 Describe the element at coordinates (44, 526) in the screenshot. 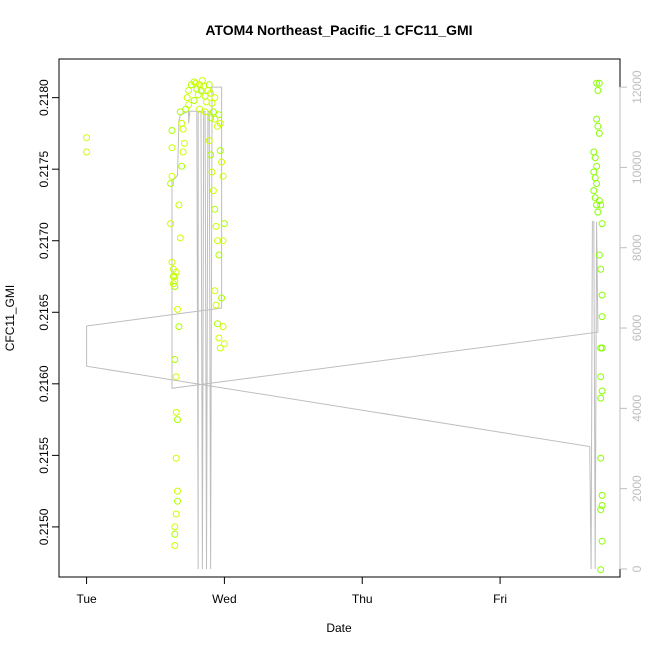

I see `y-tick-label: 0.2150` at that location.